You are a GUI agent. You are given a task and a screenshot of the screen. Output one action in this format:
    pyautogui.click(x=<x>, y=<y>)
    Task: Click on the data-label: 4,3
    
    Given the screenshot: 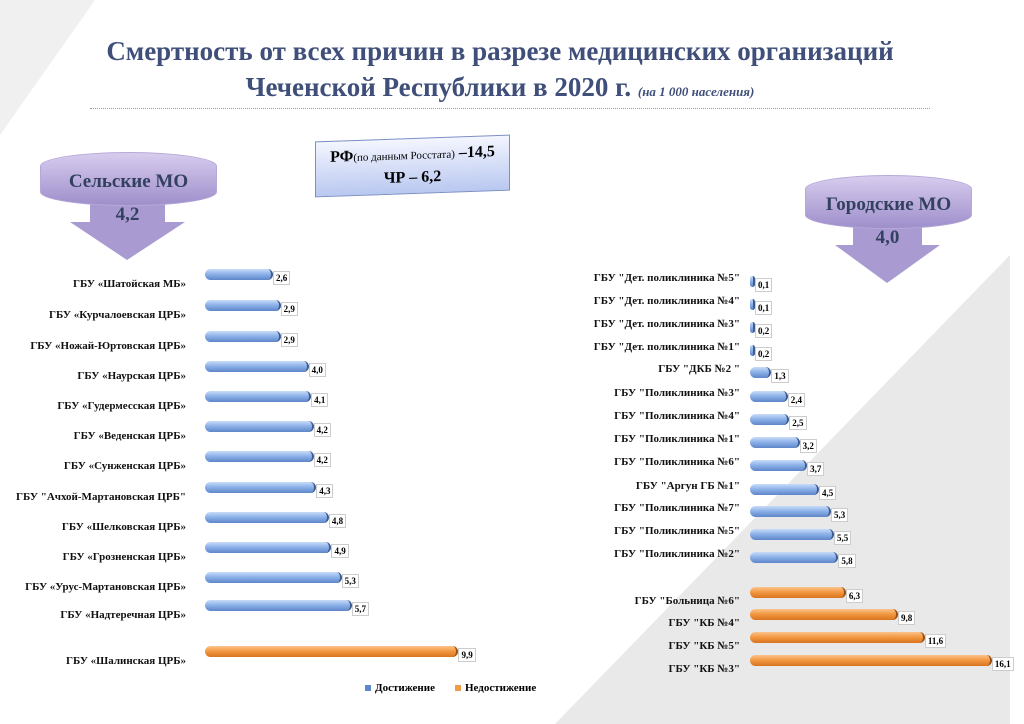 What is the action you would take?
    pyautogui.click(x=325, y=491)
    